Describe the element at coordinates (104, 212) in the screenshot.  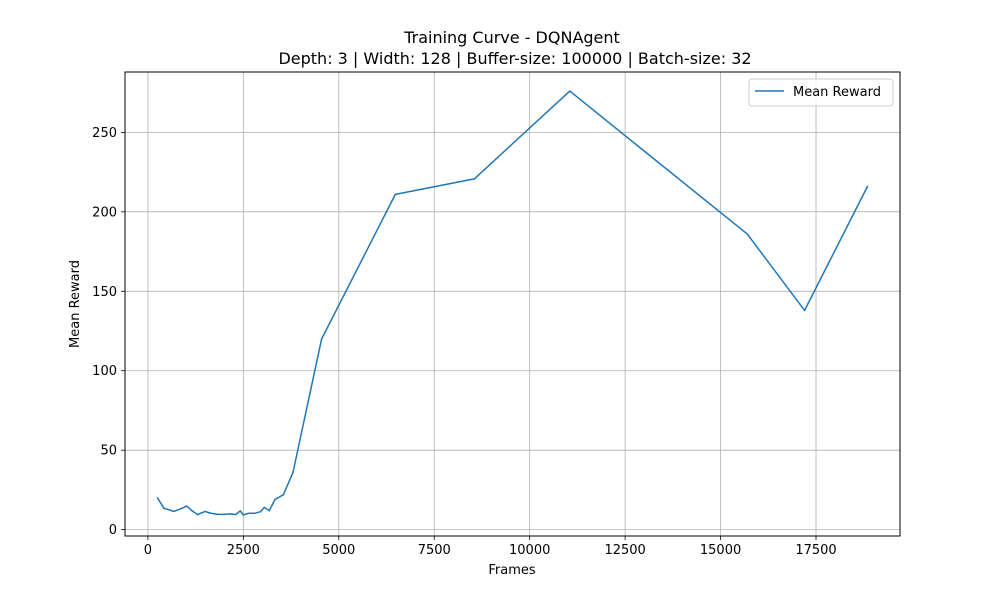
I see `y-tick-label: 200` at that location.